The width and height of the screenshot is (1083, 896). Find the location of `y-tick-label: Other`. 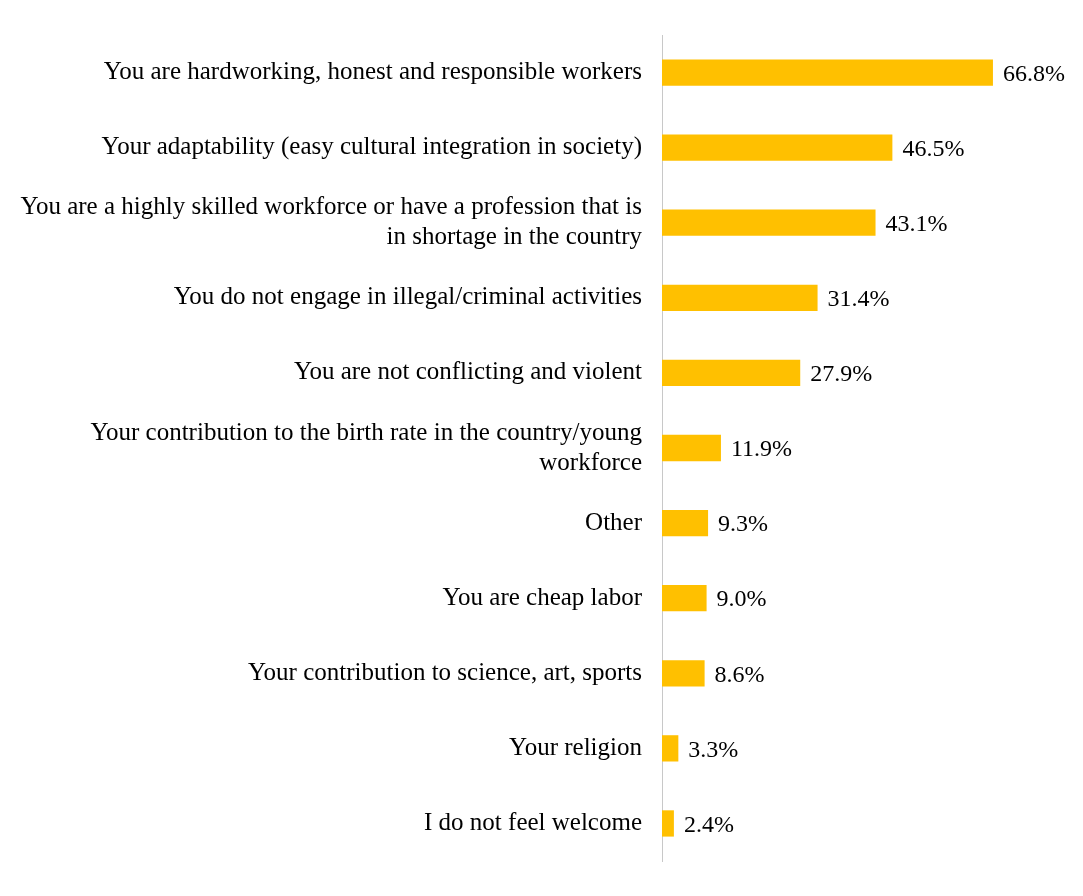

y-tick-label: Other is located at coordinates (614, 521).